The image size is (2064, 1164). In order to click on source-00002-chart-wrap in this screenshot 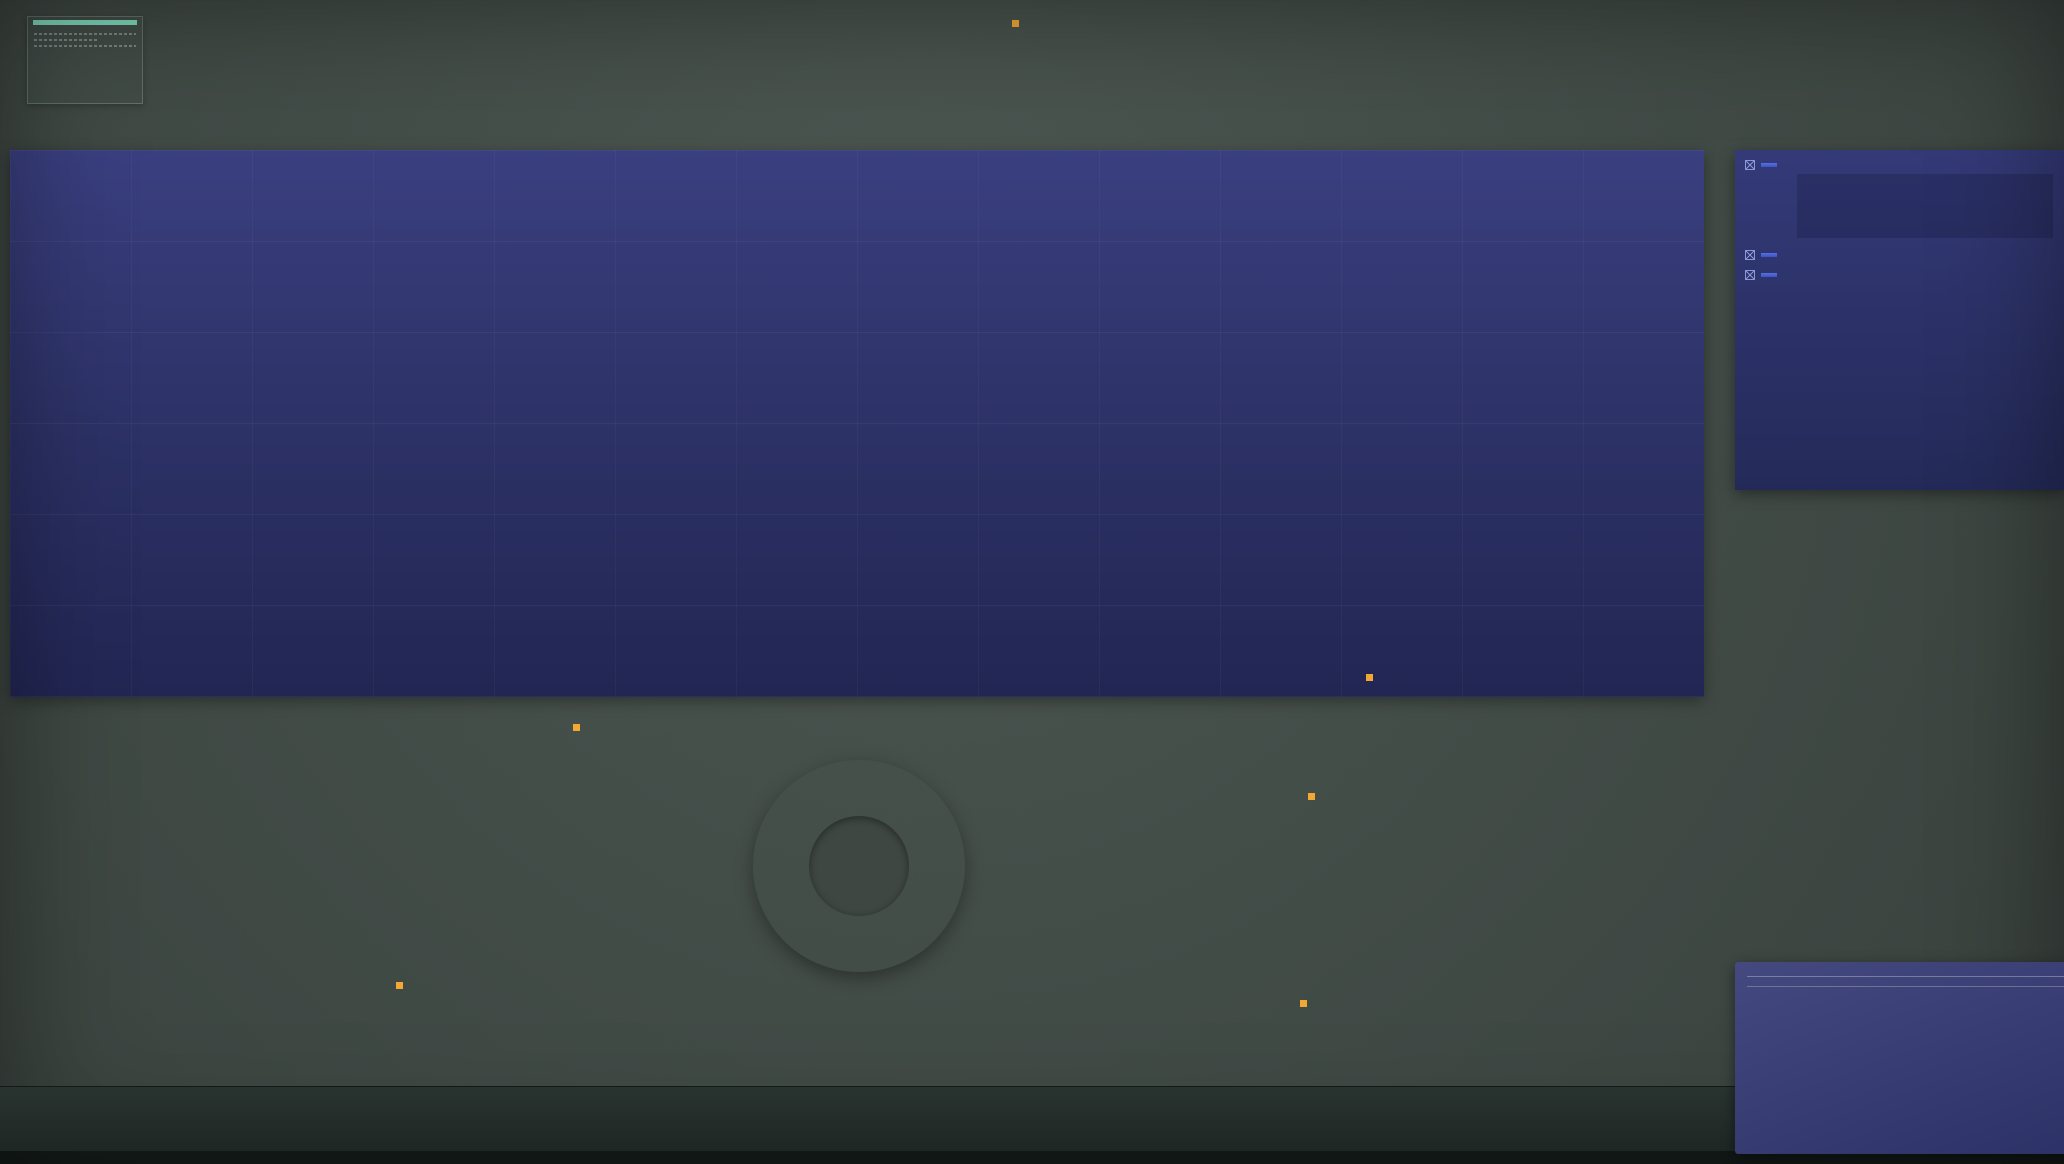, I will do `click(1899, 322)`.